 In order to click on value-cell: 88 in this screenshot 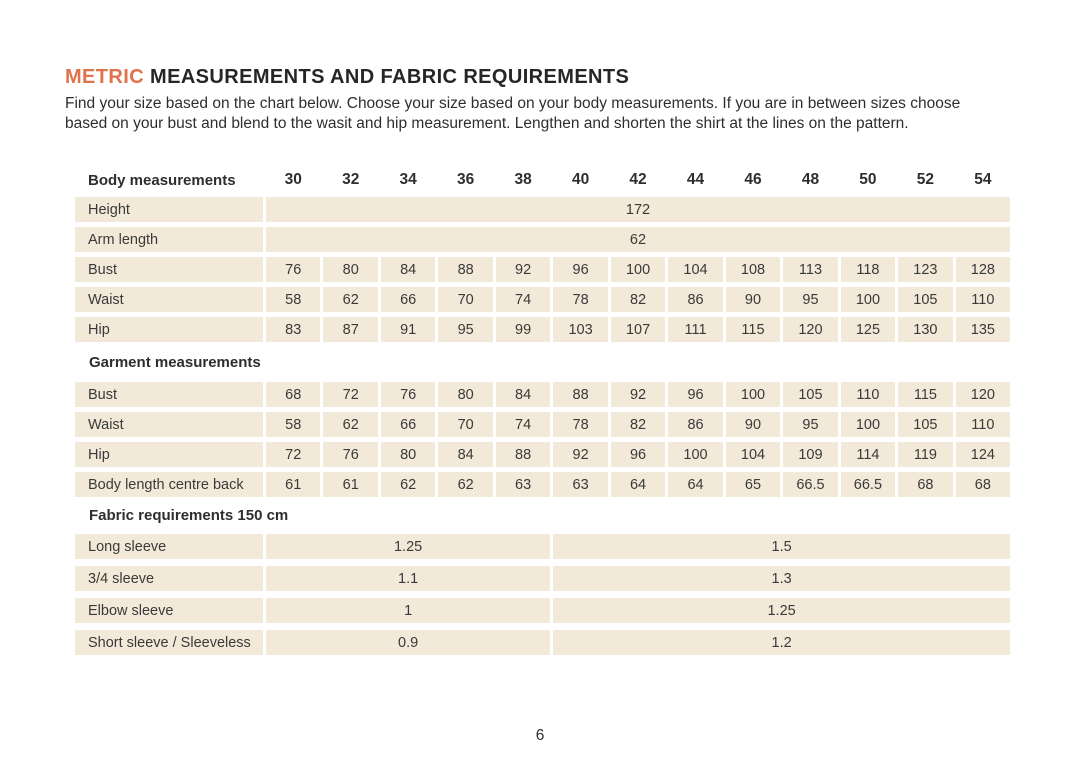, I will do `click(465, 269)`.